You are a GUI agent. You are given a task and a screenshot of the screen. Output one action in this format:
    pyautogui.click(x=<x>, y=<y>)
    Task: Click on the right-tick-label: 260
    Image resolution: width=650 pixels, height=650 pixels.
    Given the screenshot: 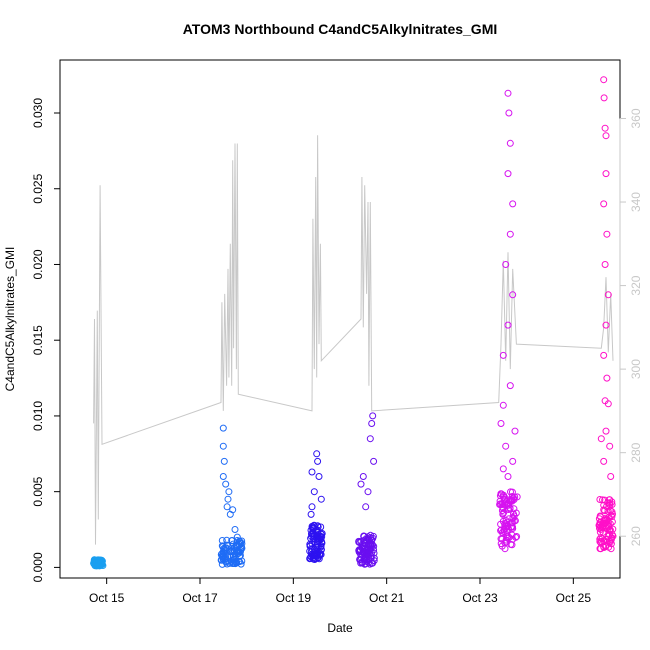 What is the action you would take?
    pyautogui.click(x=636, y=536)
    